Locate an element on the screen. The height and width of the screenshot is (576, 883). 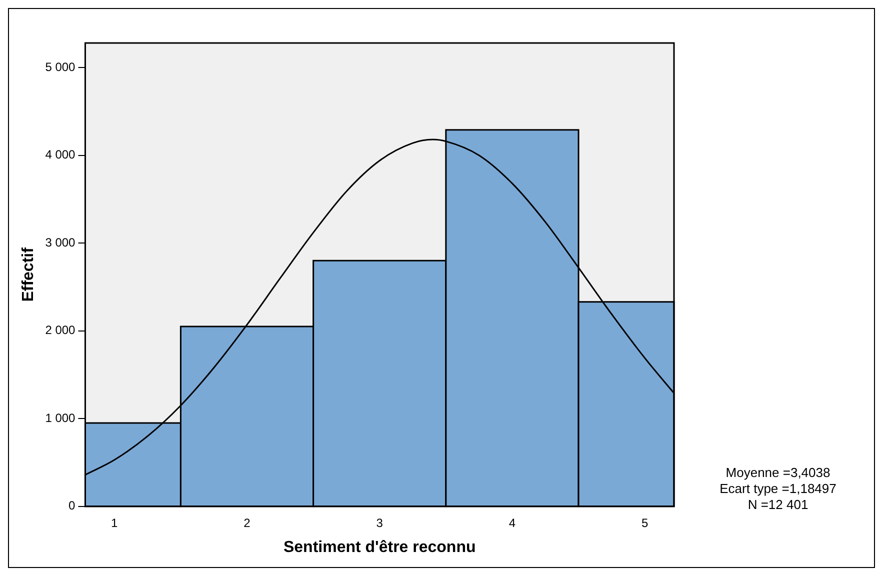
y-tick-label: 2 000 is located at coordinates (60, 330).